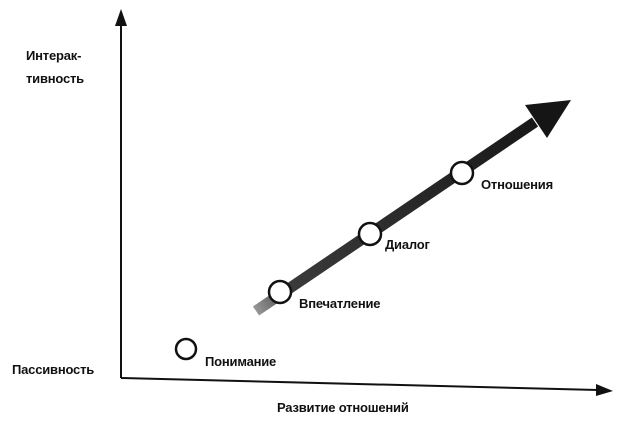  What do you see at coordinates (343, 407) in the screenshot?
I see `x-axis-label: Развитие отношений` at bounding box center [343, 407].